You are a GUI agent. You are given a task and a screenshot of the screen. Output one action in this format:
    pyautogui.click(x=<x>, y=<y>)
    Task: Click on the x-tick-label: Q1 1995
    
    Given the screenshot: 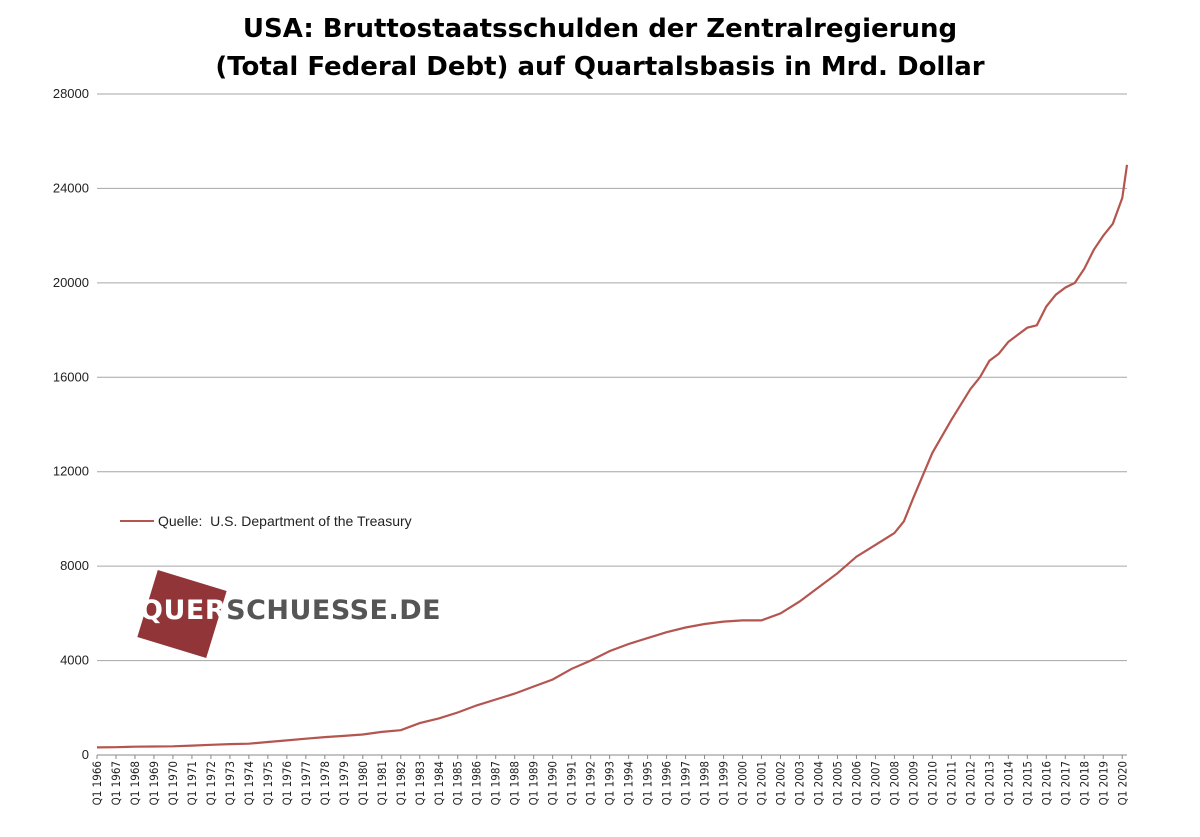 What is the action you would take?
    pyautogui.click(x=648, y=783)
    